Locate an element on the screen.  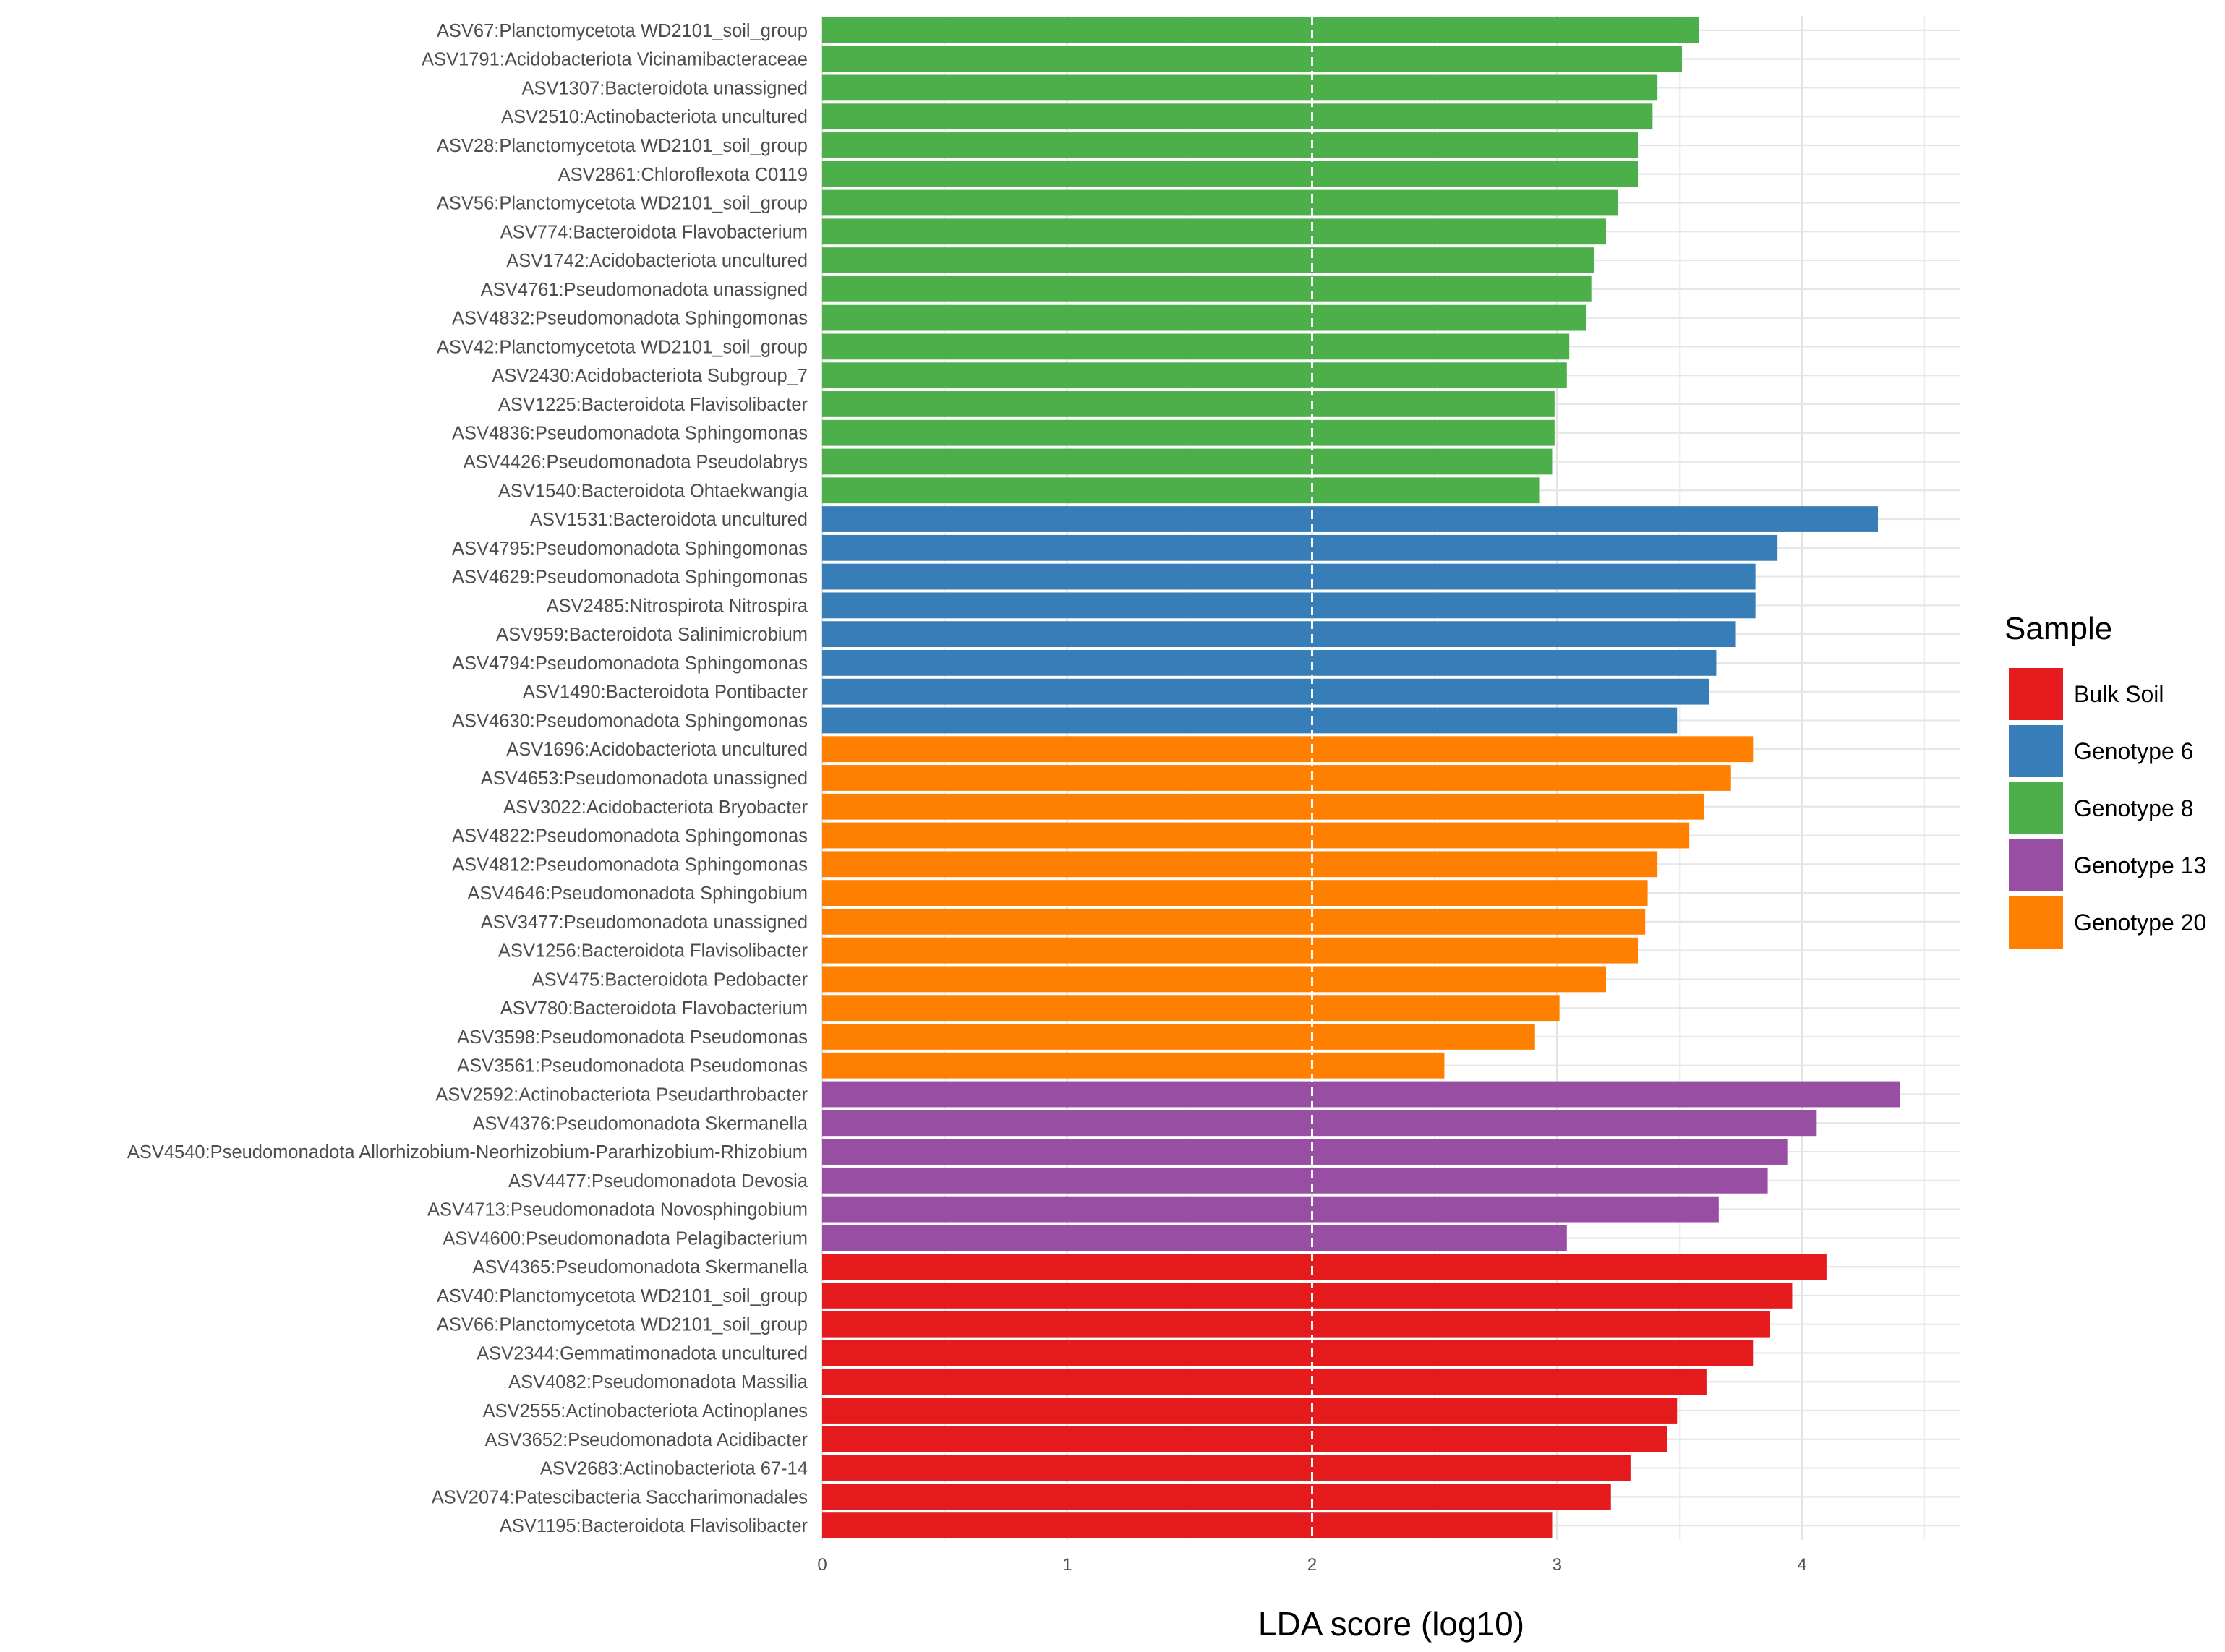
category-label: ASV2683:Actinobacteriota 67-14 is located at coordinates (674, 1469).